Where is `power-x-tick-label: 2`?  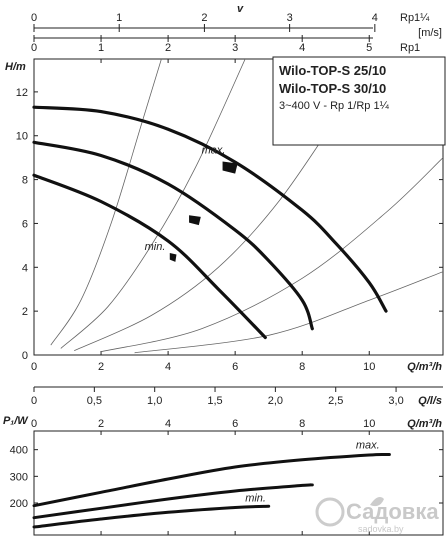 power-x-tick-label: 2 is located at coordinates (101, 424).